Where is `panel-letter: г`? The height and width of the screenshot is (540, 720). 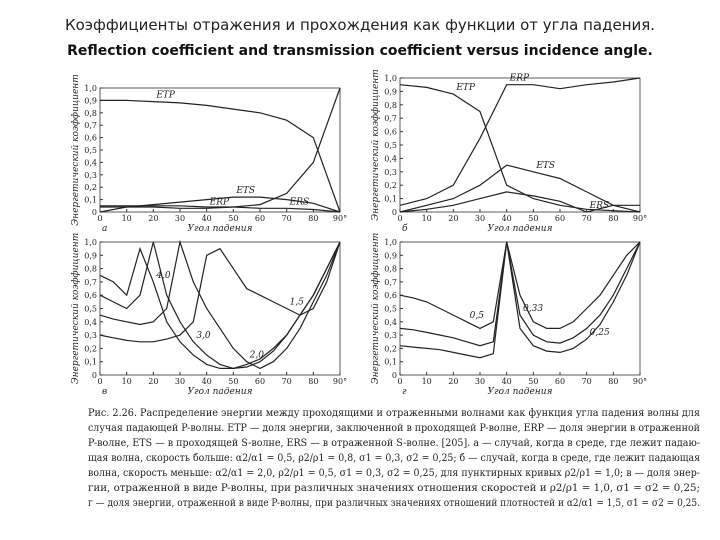 panel-letter: г is located at coordinates (404, 392).